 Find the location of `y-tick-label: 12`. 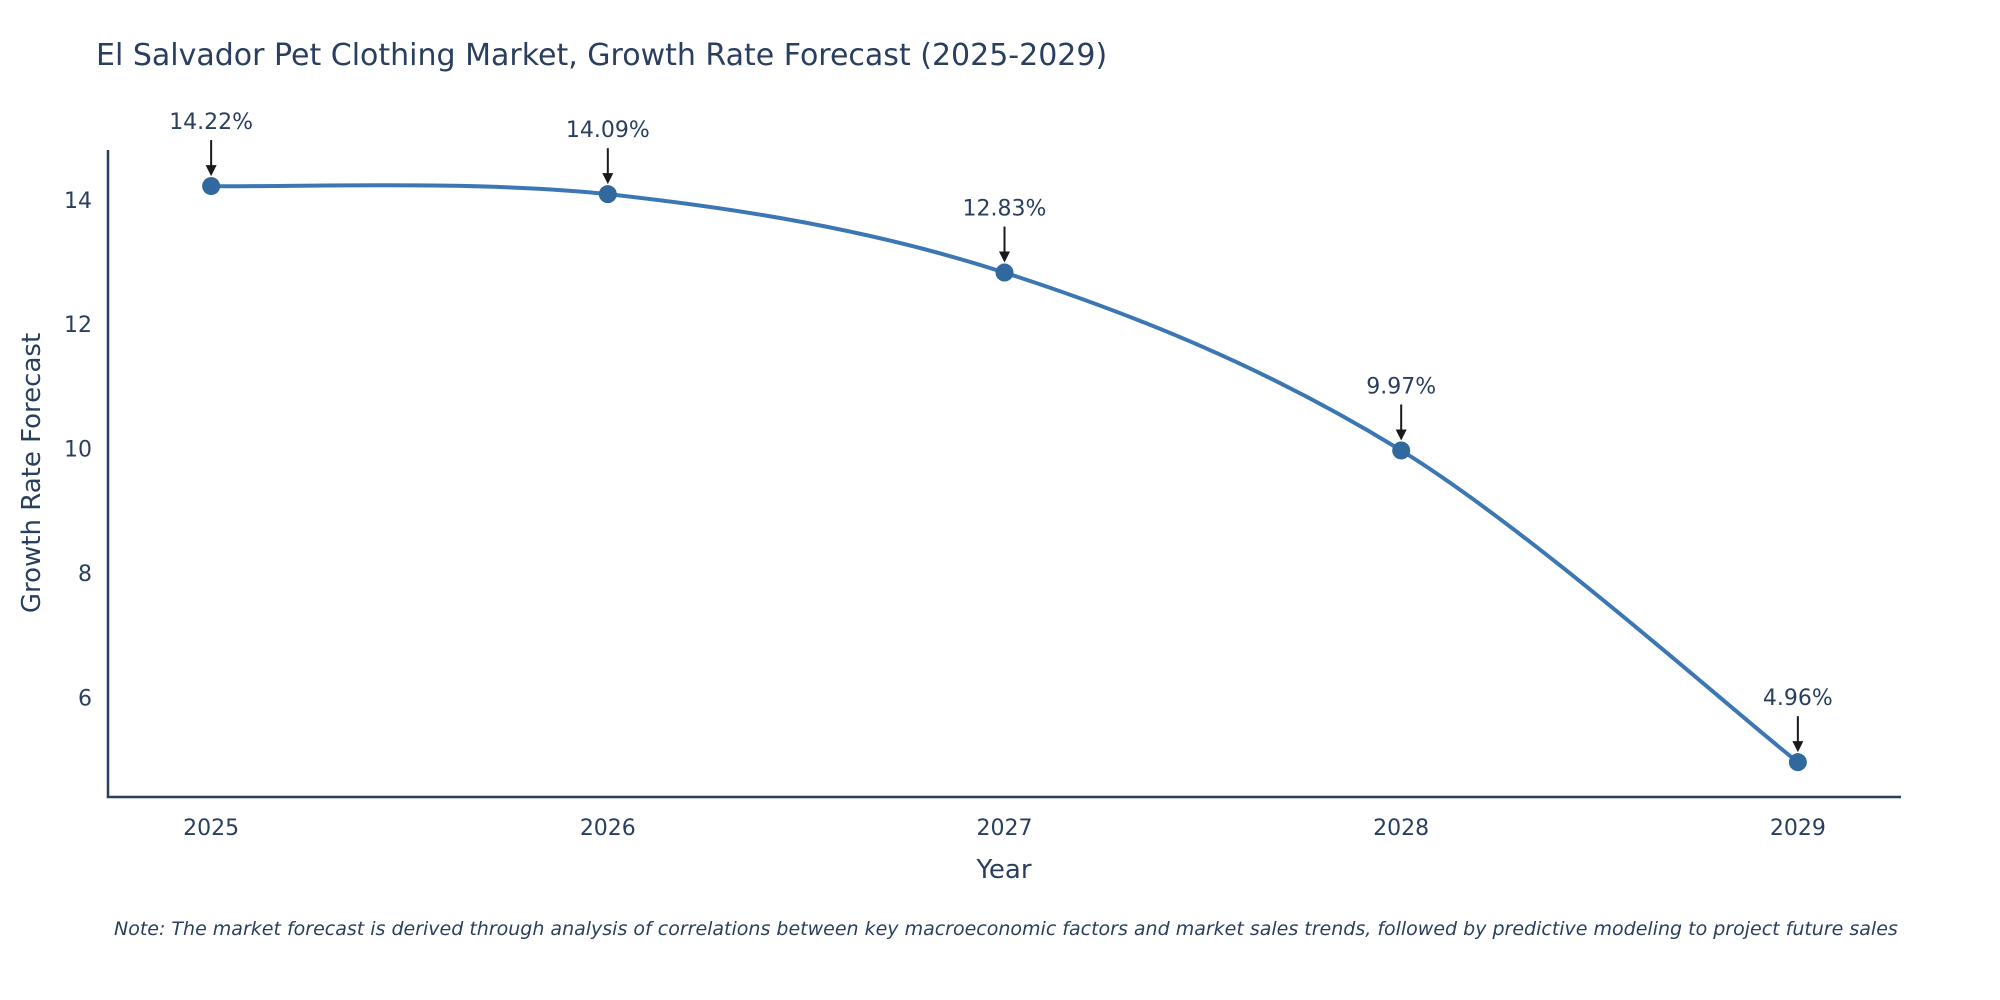

y-tick-label: 12 is located at coordinates (78, 325).